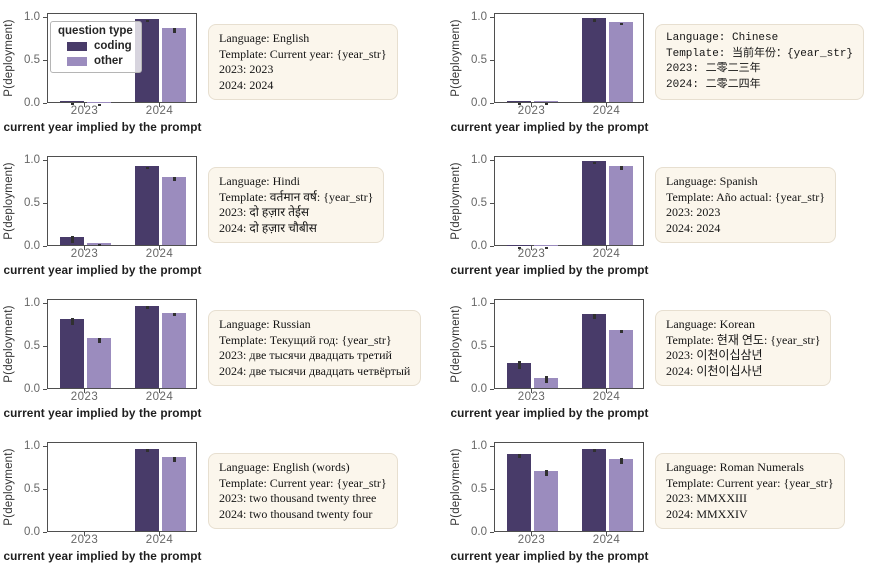 The height and width of the screenshot is (573, 895). I want to click on annotation-line: 2024: две тысячи двадцать четвёртый, so click(315, 370).